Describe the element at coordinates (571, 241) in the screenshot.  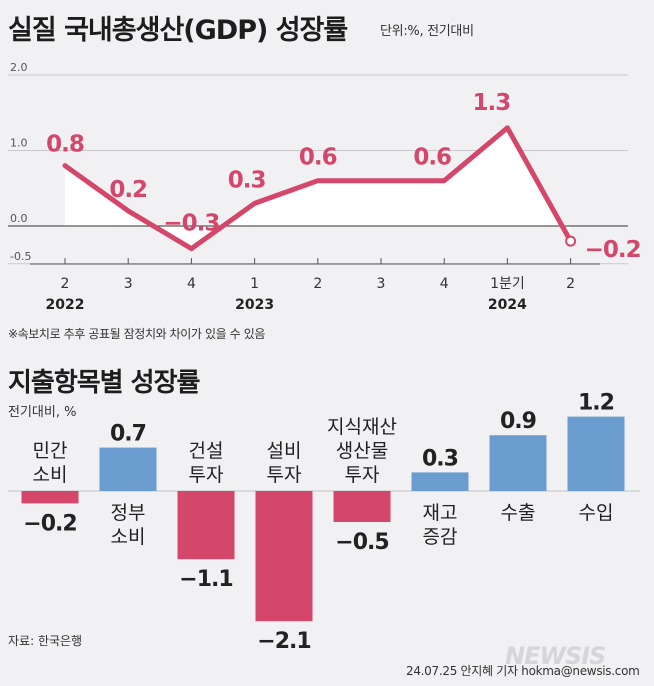
I see `data-point-last` at that location.